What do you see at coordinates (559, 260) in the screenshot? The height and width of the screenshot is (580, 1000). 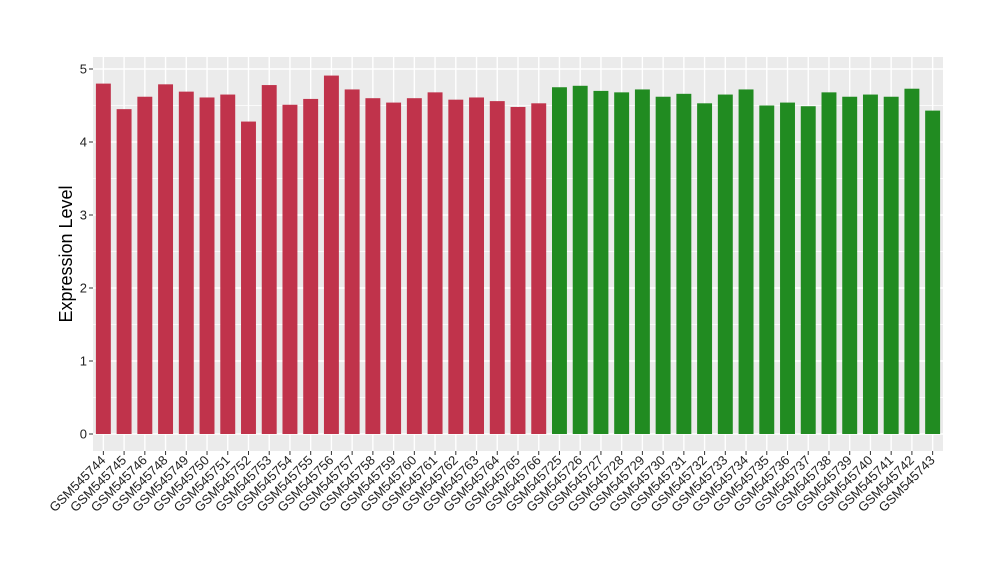 I see `bar-GSM545725` at bounding box center [559, 260].